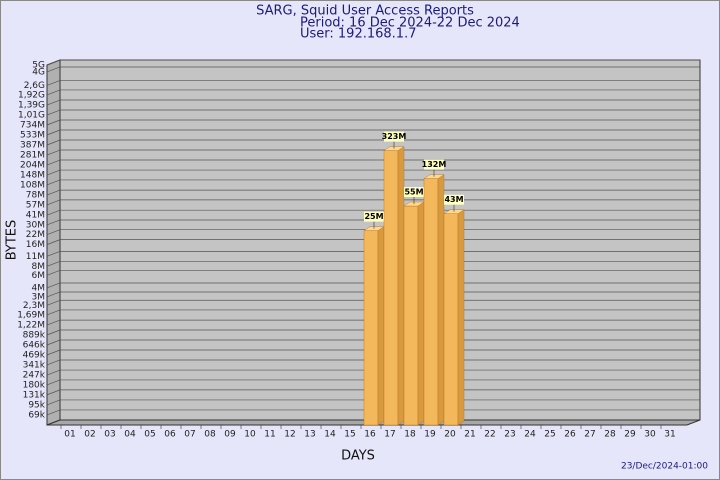  I want to click on x-tick-label: 08, so click(210, 435).